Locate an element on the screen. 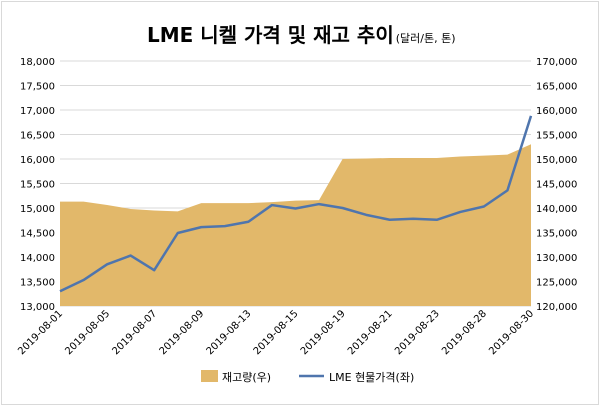 Image resolution: width=600 pixels, height=408 pixels. left-axis-tick-label: 13,000 is located at coordinates (37, 307).